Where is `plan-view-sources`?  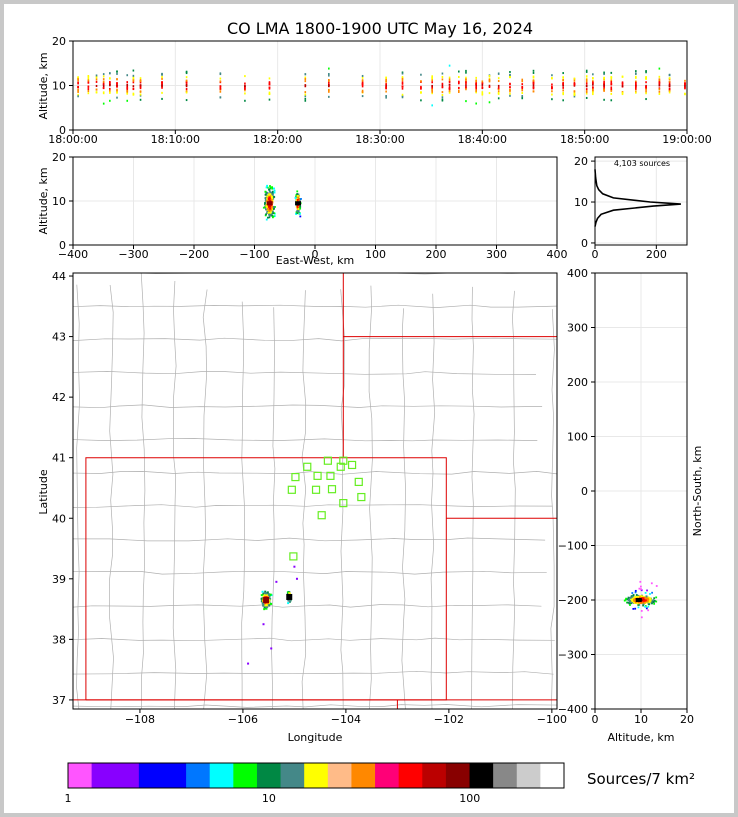
plan-view-sources is located at coordinates (272, 615).